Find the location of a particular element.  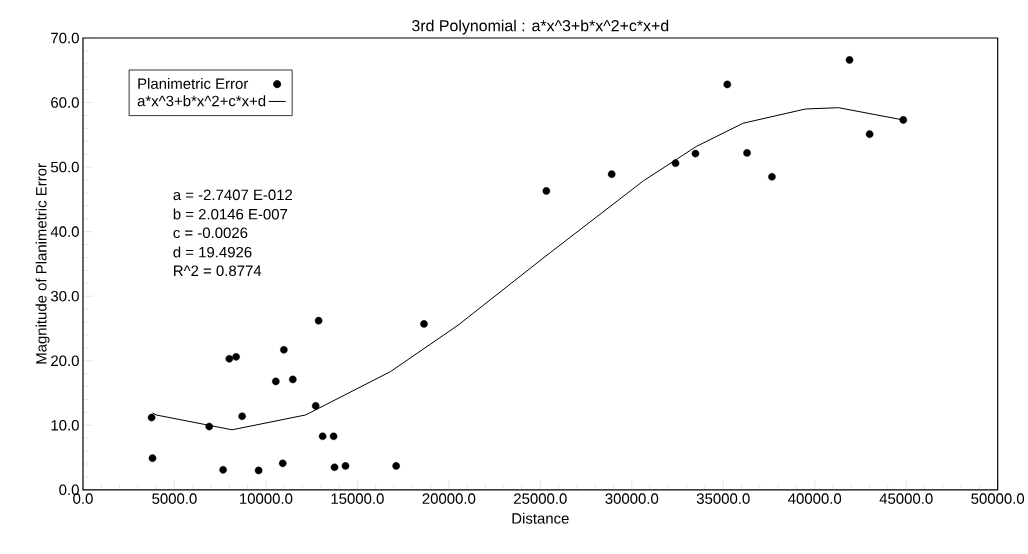

x-tick-label: 45000.0 is located at coordinates (906, 499).